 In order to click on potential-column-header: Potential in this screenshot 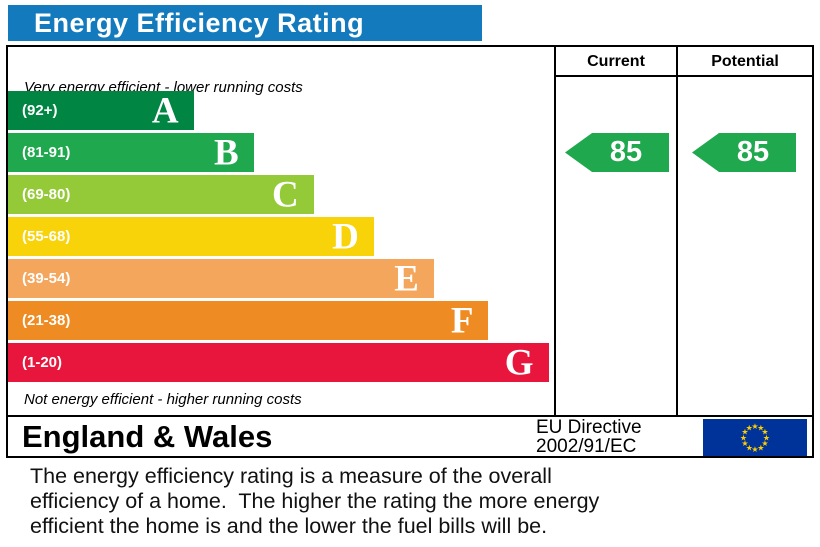, I will do `click(745, 61)`.